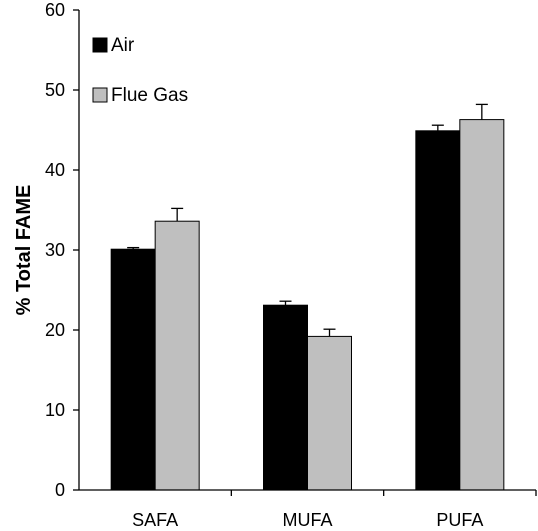 This screenshot has width=538, height=531. I want to click on bar-flue-gas-pufa, so click(482, 305).